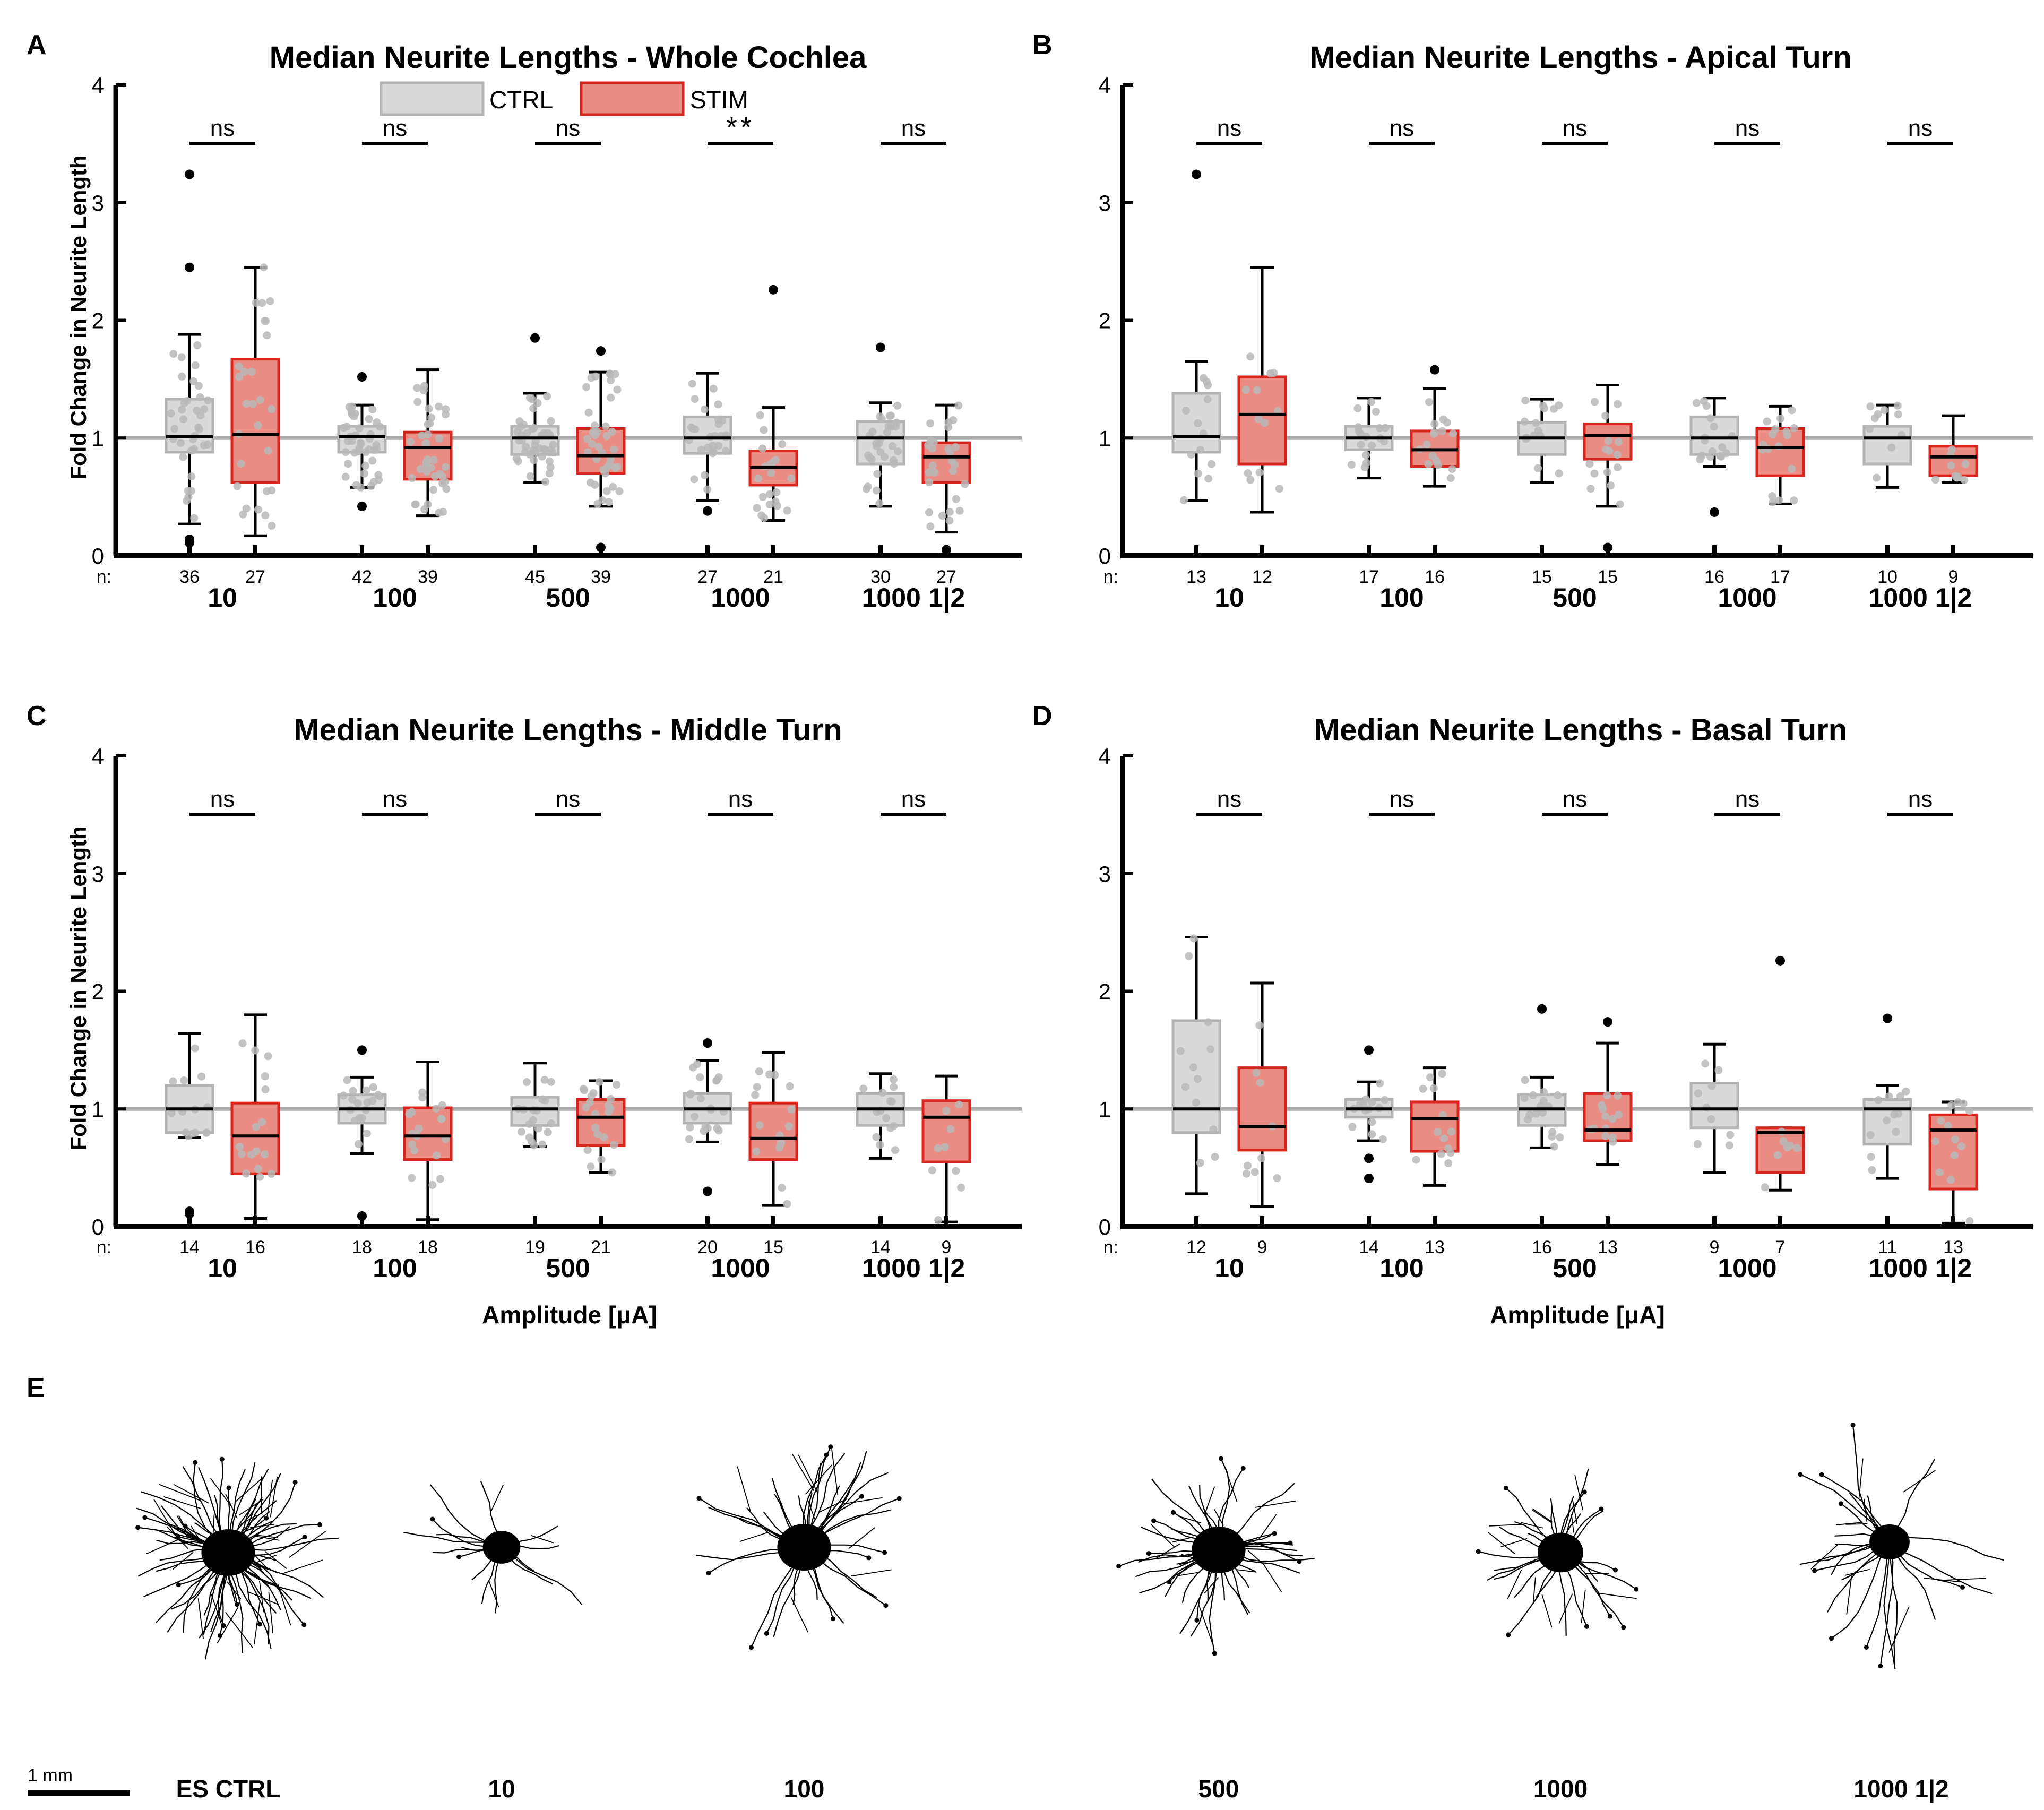 The height and width of the screenshot is (1810, 2044). I want to click on stim-box: 16, so click(255, 1135).